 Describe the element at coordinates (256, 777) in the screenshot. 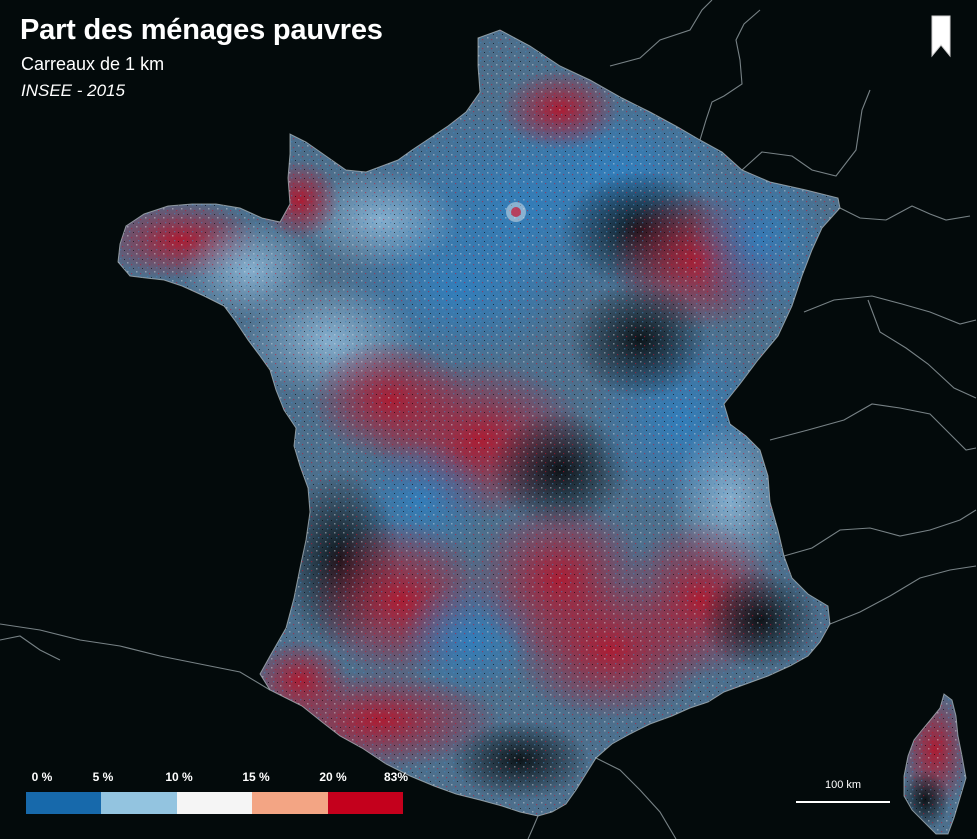

I see `legend-label: 15 %` at that location.